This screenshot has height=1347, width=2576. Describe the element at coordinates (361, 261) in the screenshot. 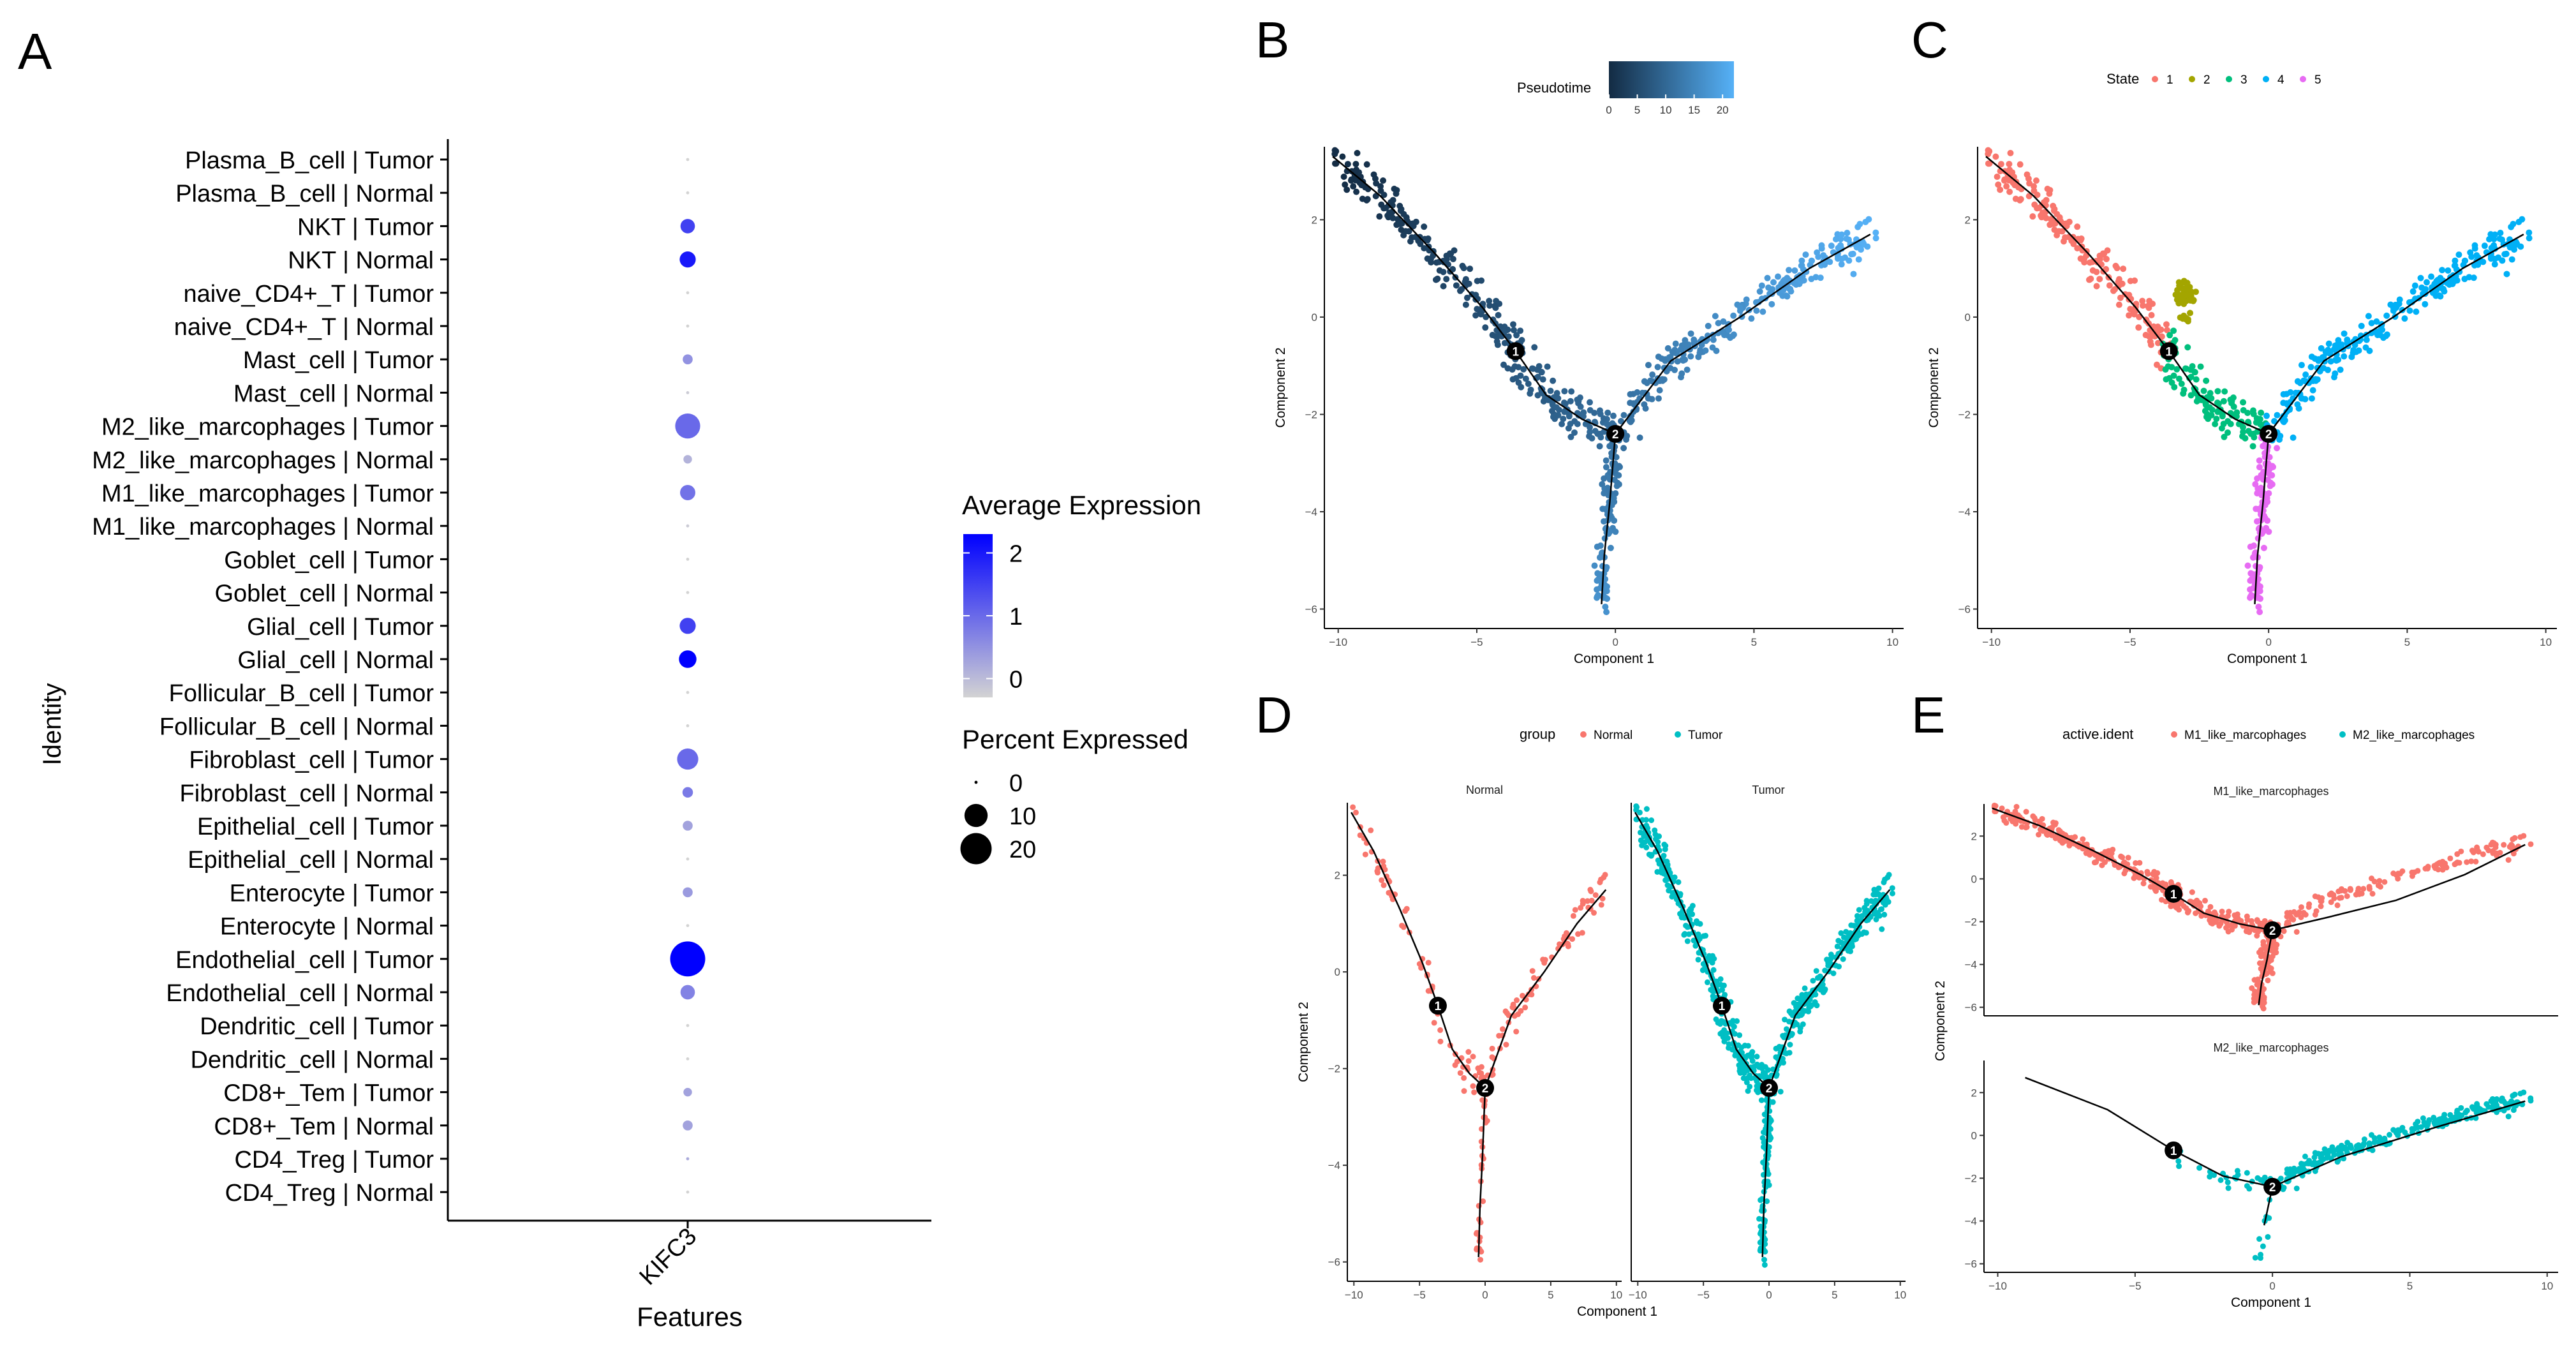

I see `a-identity-label: NKT | Normal` at that location.